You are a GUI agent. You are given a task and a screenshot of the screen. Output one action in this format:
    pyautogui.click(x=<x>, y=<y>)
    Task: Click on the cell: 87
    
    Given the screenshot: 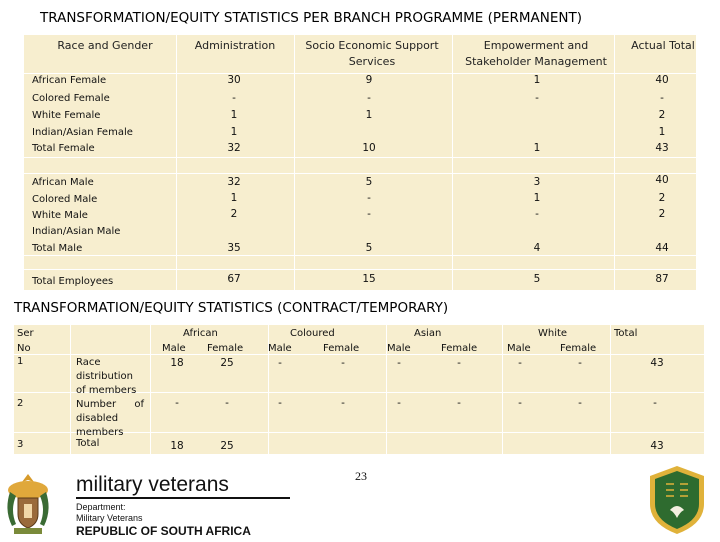 What is the action you would take?
    pyautogui.click(x=662, y=279)
    